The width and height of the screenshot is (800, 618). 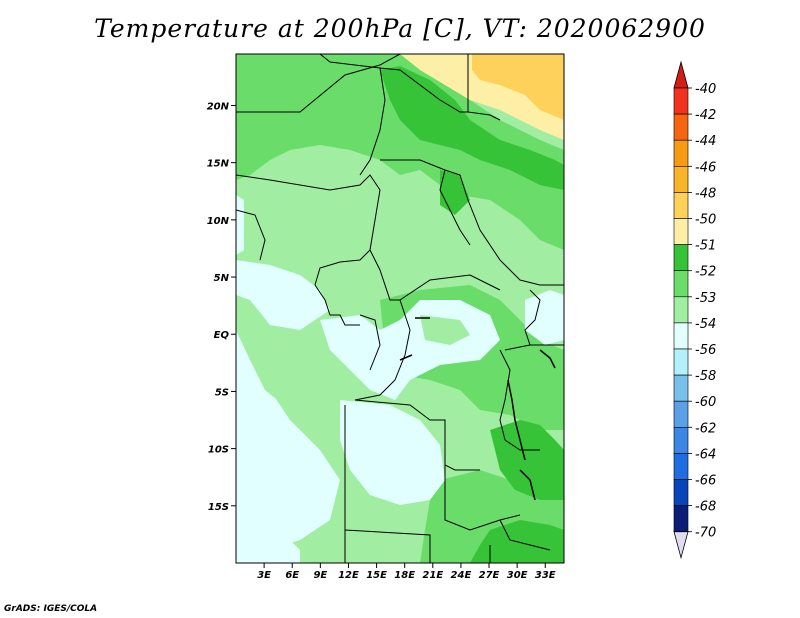 I want to click on colorbar-label-8: -53, so click(x=705, y=298).